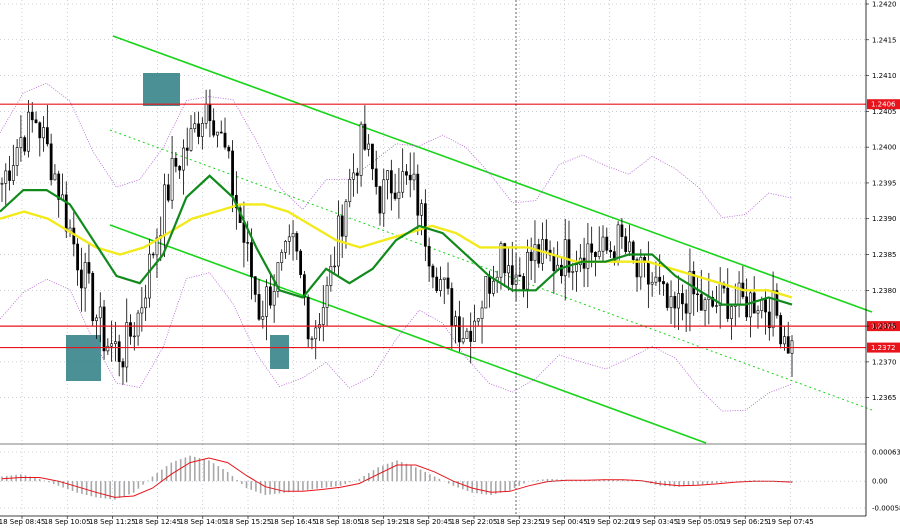 This screenshot has height=528, width=900. Describe the element at coordinates (383, 522) in the screenshot. I see `time-tick-label: 18 Sep 19:25` at that location.